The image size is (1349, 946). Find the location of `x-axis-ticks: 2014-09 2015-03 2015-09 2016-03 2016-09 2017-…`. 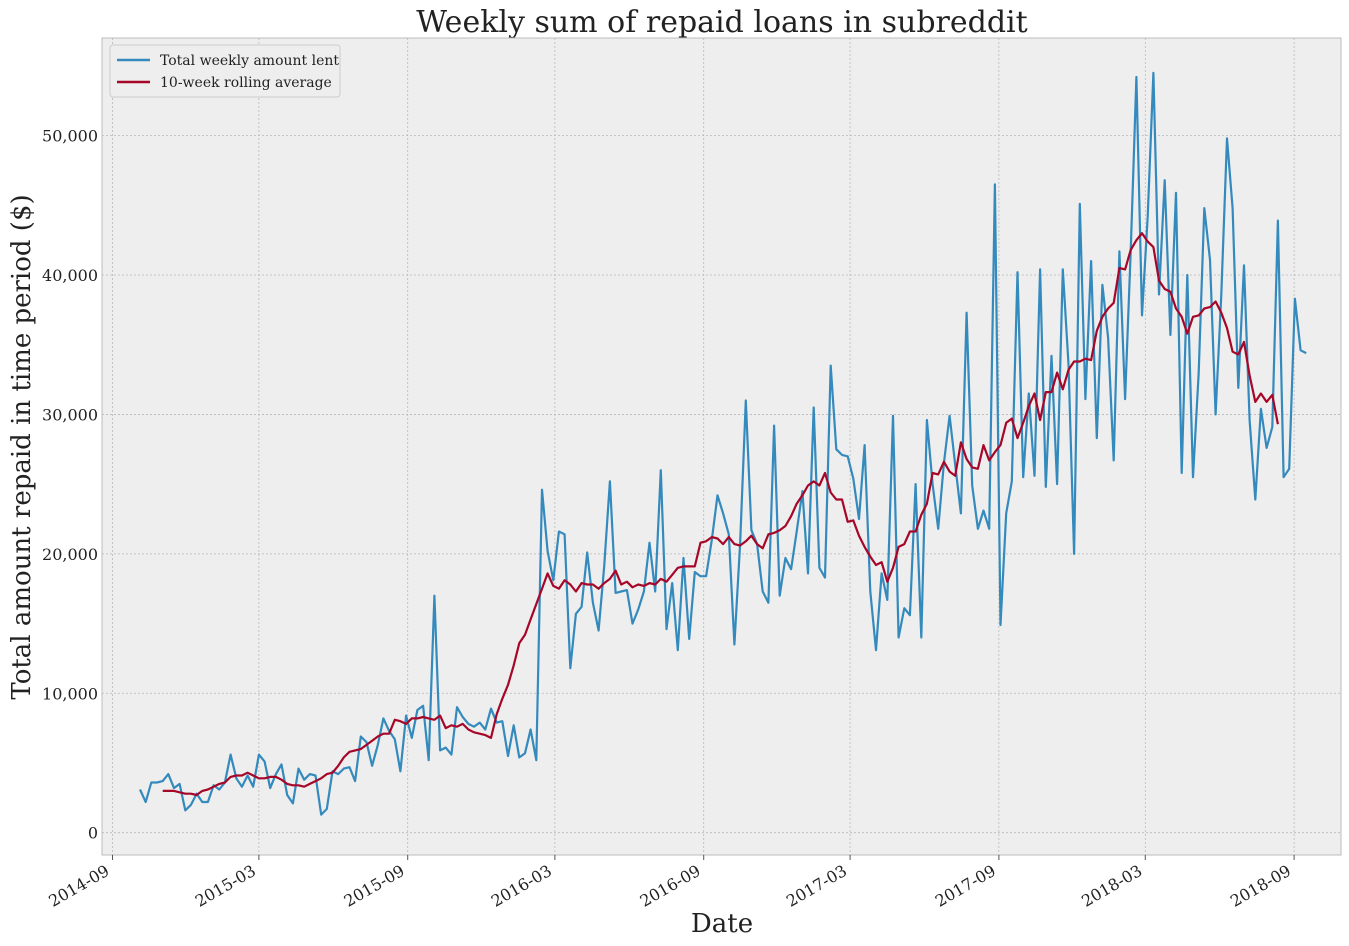

x-axis-ticks: 2014-09 2015-03 2015-09 2016-03 2016-09 2017-… is located at coordinates (670, 883).